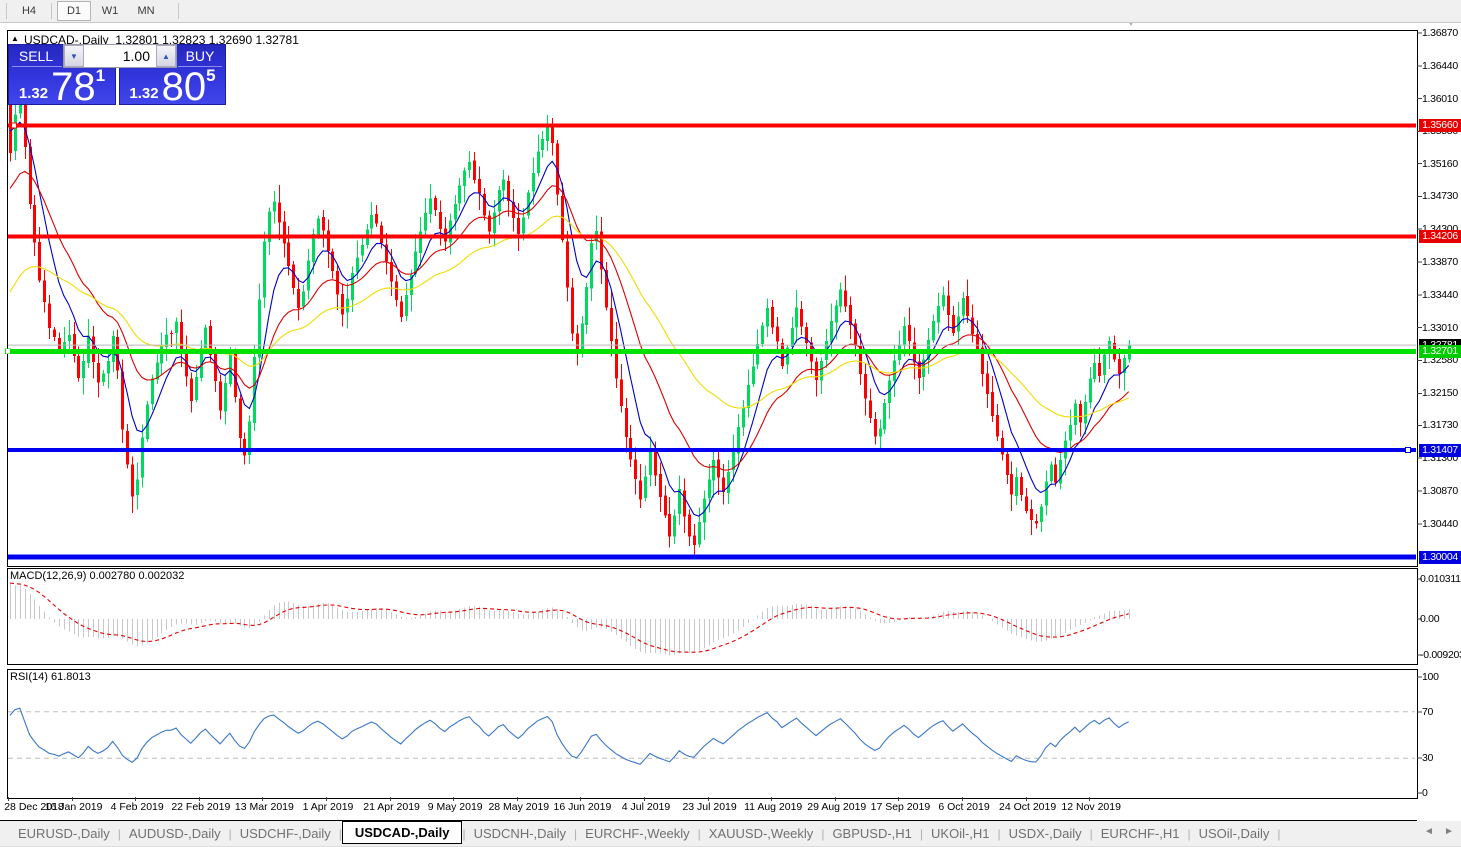 This screenshot has width=1461, height=847. I want to click on price-tick-label: 1.33010, so click(1440, 327).